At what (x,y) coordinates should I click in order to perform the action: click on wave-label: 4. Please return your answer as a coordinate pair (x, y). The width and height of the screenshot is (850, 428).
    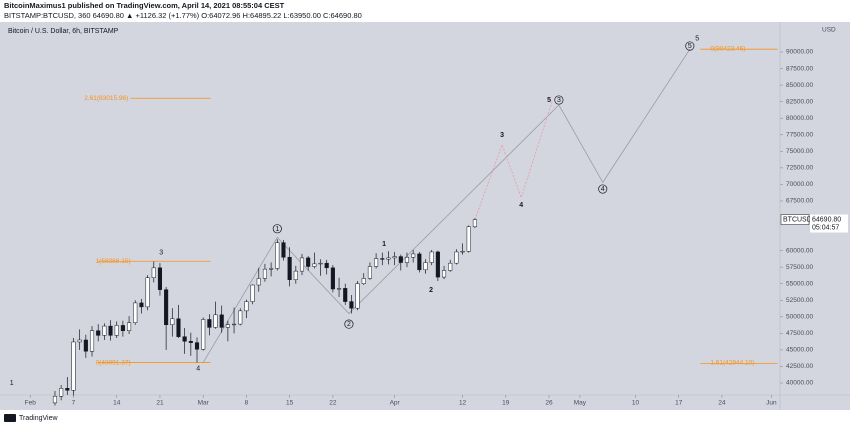
    Looking at the image, I should click on (603, 189).